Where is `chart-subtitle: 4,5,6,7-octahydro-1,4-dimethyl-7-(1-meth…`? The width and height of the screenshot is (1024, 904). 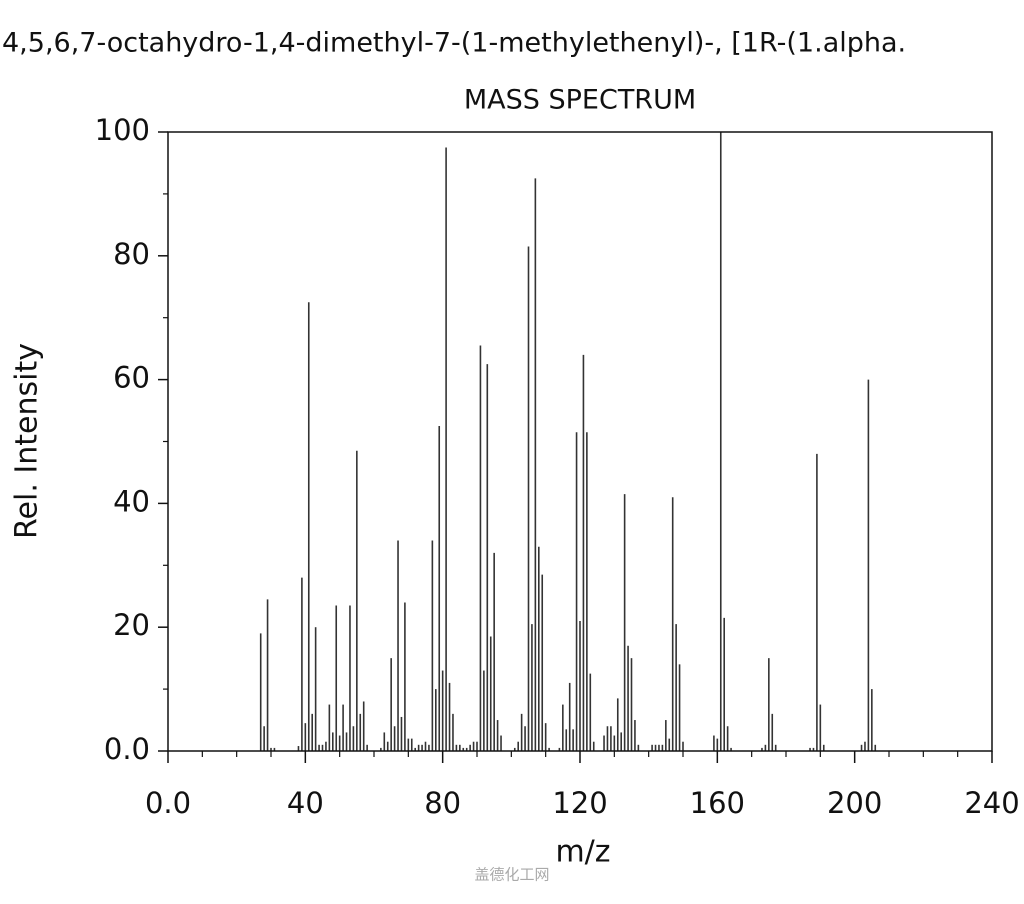
chart-subtitle: 4,5,6,7-octahydro-1,4-dimethyl-7-(1-meth… is located at coordinates (454, 43).